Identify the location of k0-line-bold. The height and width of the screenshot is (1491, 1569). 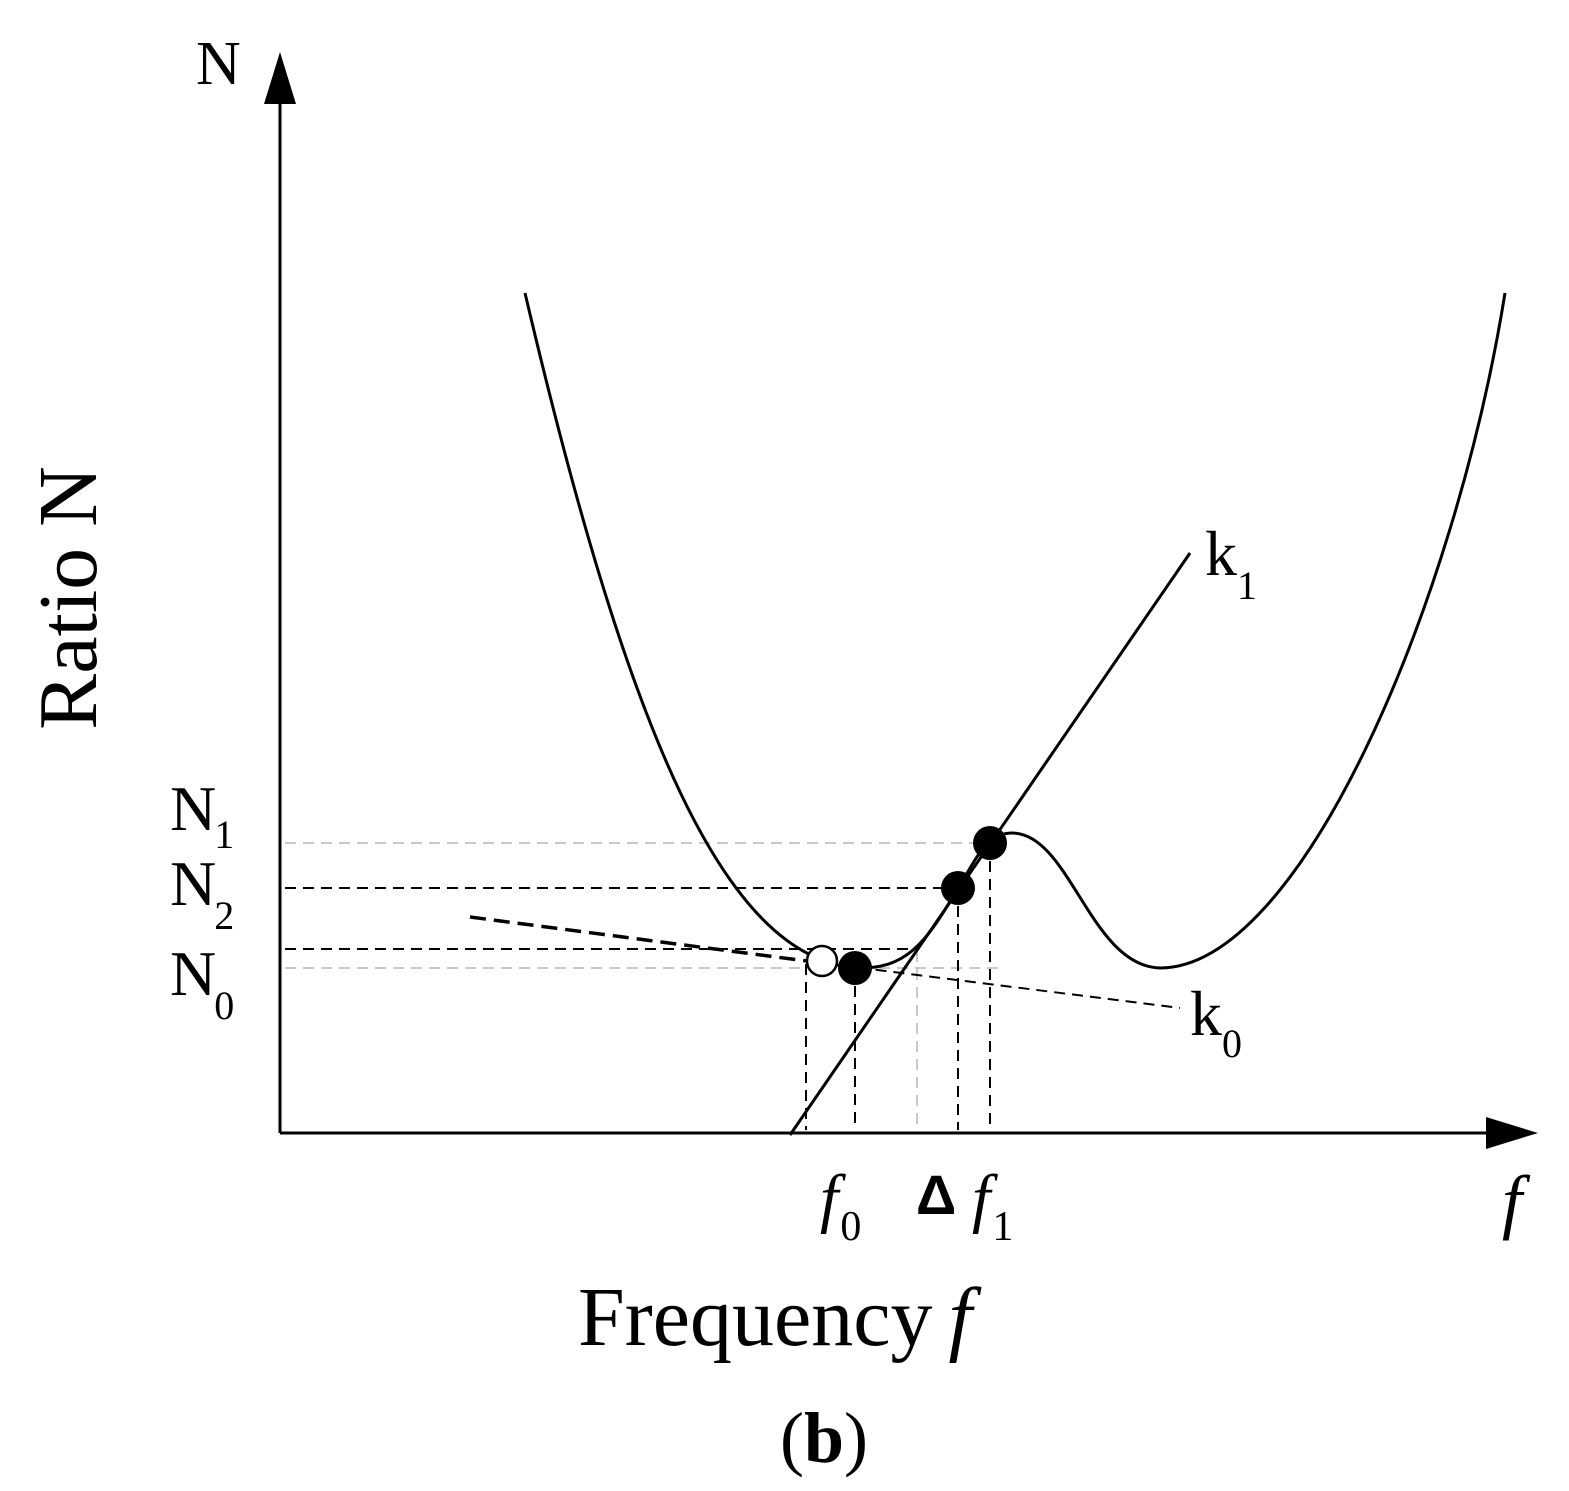
(646, 940).